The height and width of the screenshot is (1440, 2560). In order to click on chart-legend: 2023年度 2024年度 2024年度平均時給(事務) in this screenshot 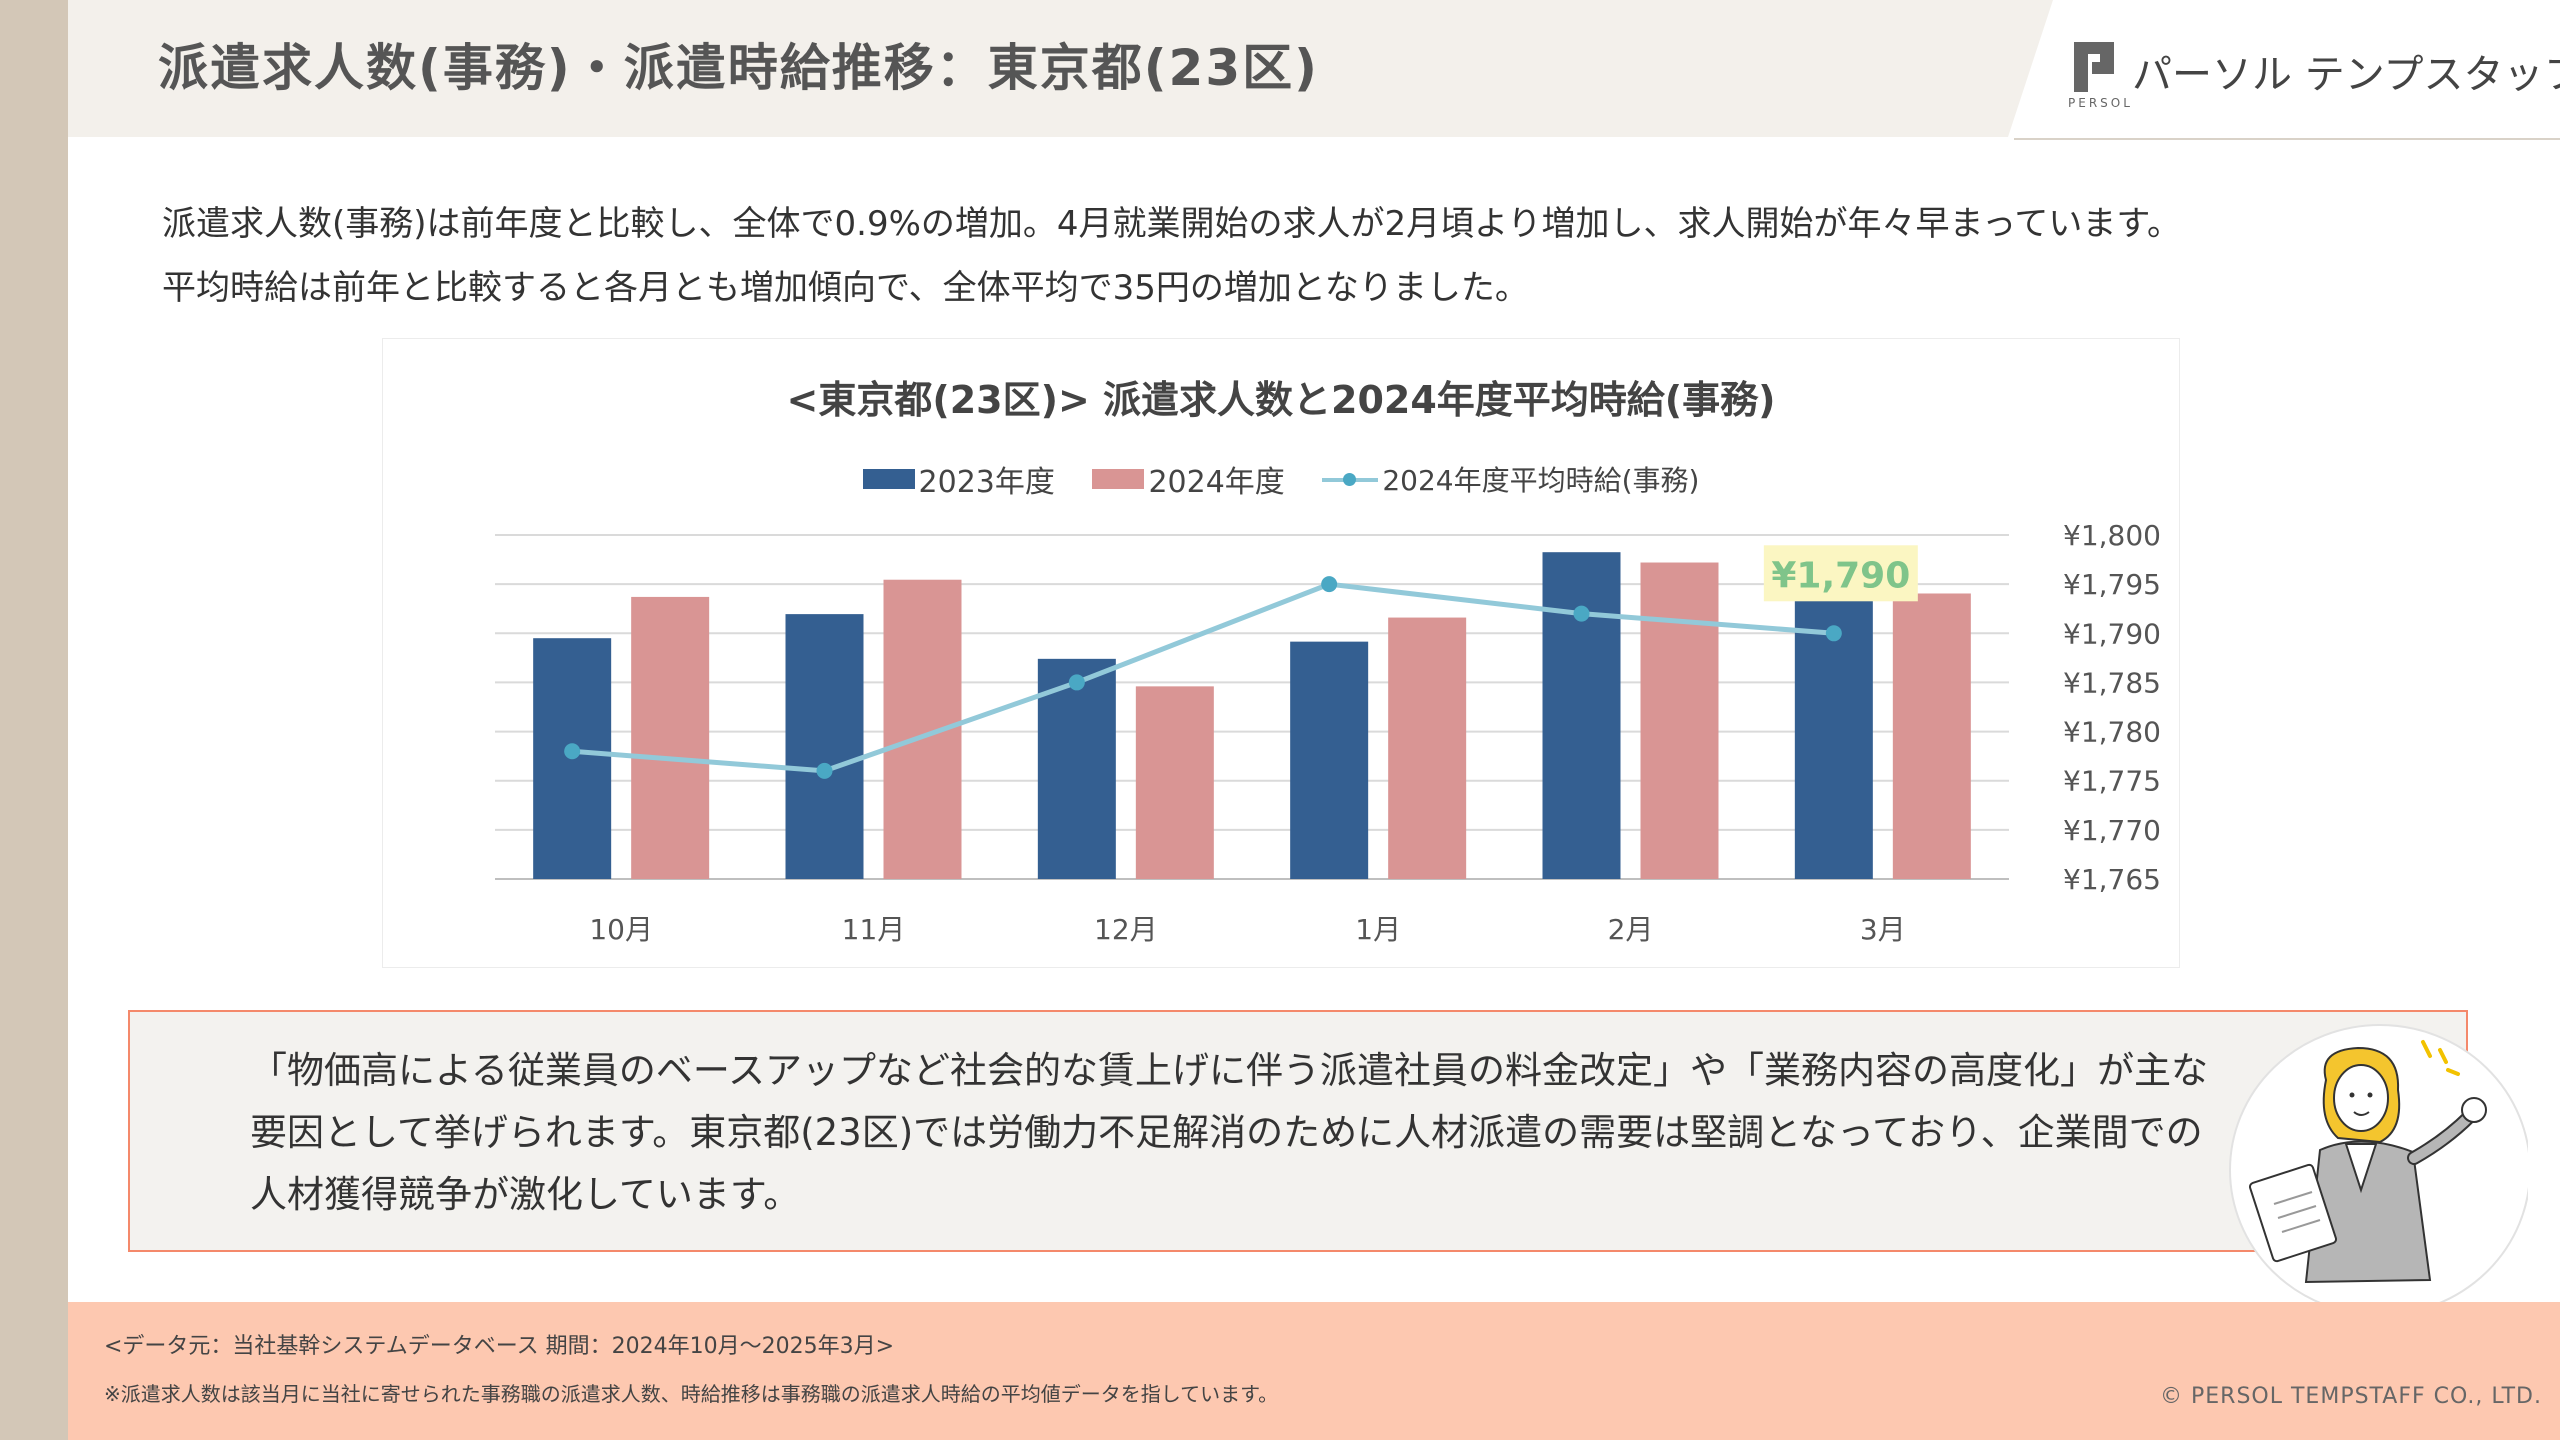, I will do `click(1281, 479)`.